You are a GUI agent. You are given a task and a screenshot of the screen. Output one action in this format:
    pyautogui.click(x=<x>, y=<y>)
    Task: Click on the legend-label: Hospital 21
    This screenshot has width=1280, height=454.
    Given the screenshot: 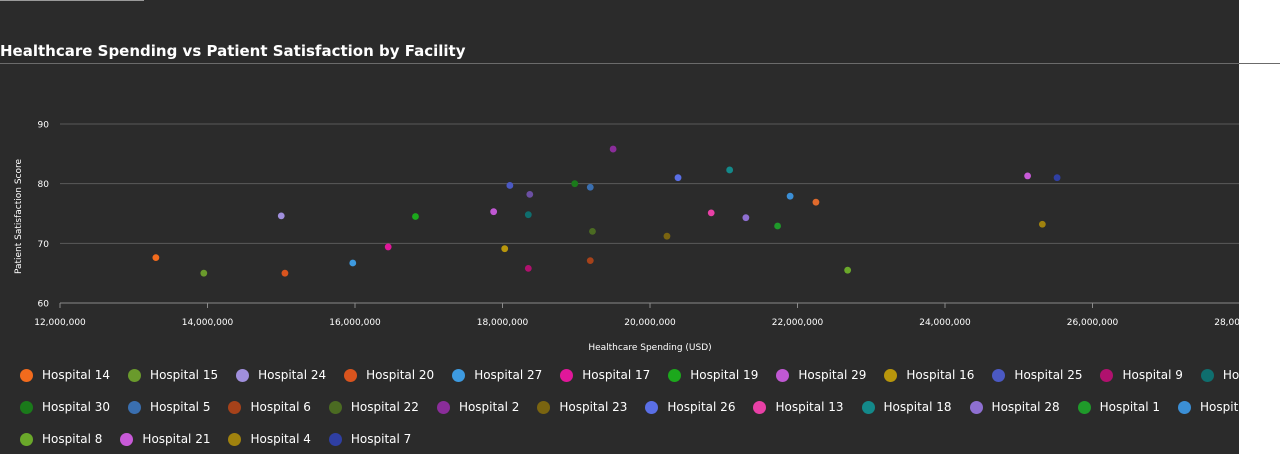 What is the action you would take?
    pyautogui.click(x=176, y=439)
    